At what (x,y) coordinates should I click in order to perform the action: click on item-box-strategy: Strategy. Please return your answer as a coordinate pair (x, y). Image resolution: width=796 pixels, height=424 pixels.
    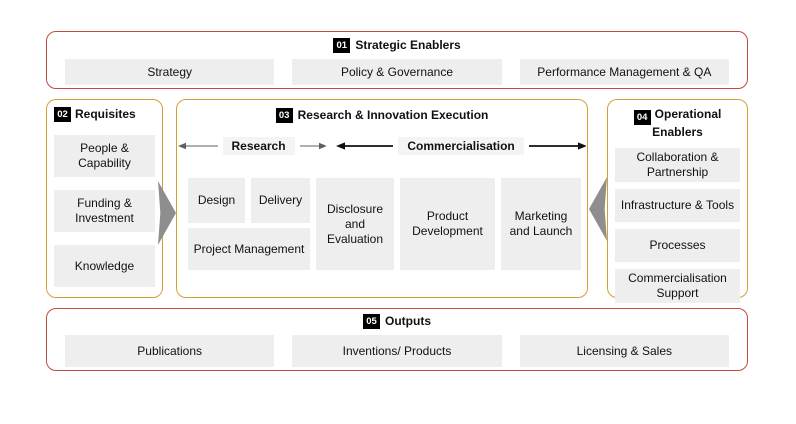
    Looking at the image, I should click on (170, 72).